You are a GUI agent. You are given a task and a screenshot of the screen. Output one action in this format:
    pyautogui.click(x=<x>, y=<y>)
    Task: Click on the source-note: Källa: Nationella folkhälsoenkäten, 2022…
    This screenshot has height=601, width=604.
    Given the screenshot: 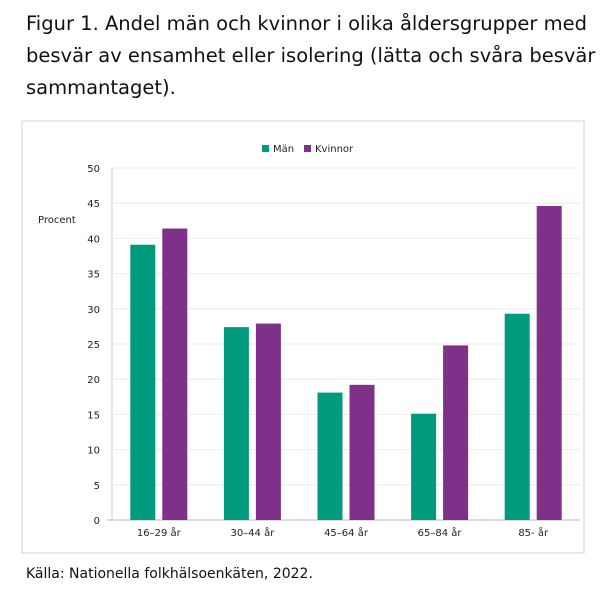 What is the action you would take?
    pyautogui.click(x=169, y=574)
    